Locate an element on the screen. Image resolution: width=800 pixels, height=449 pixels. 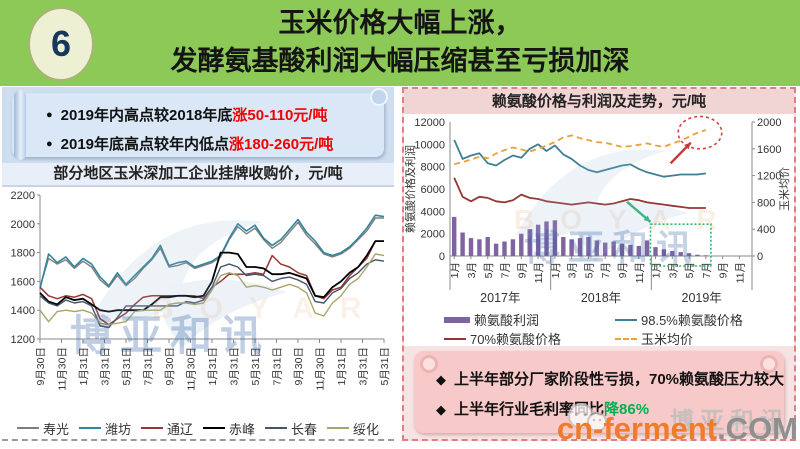
title-line-1: 玉米价格大幅上涨， is located at coordinates (400, 23).